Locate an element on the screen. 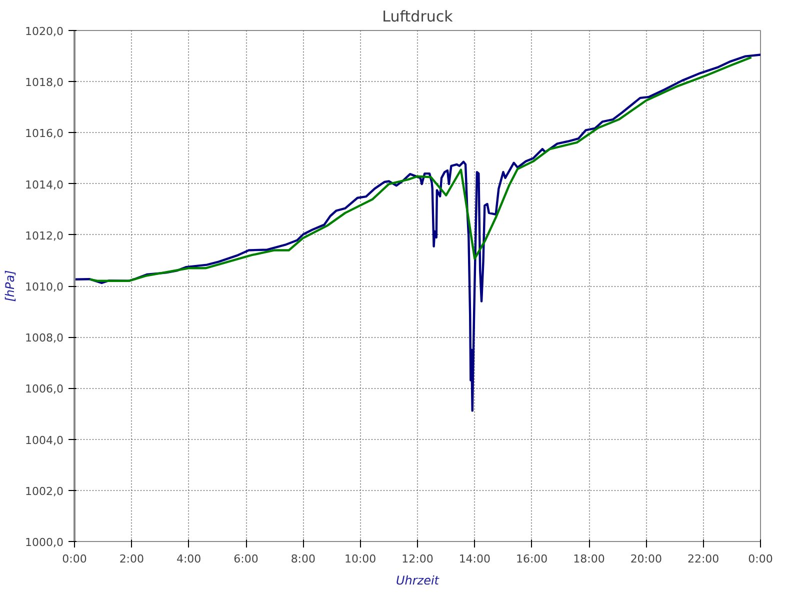  y-tick-label: 1020,0 is located at coordinates (44, 31).